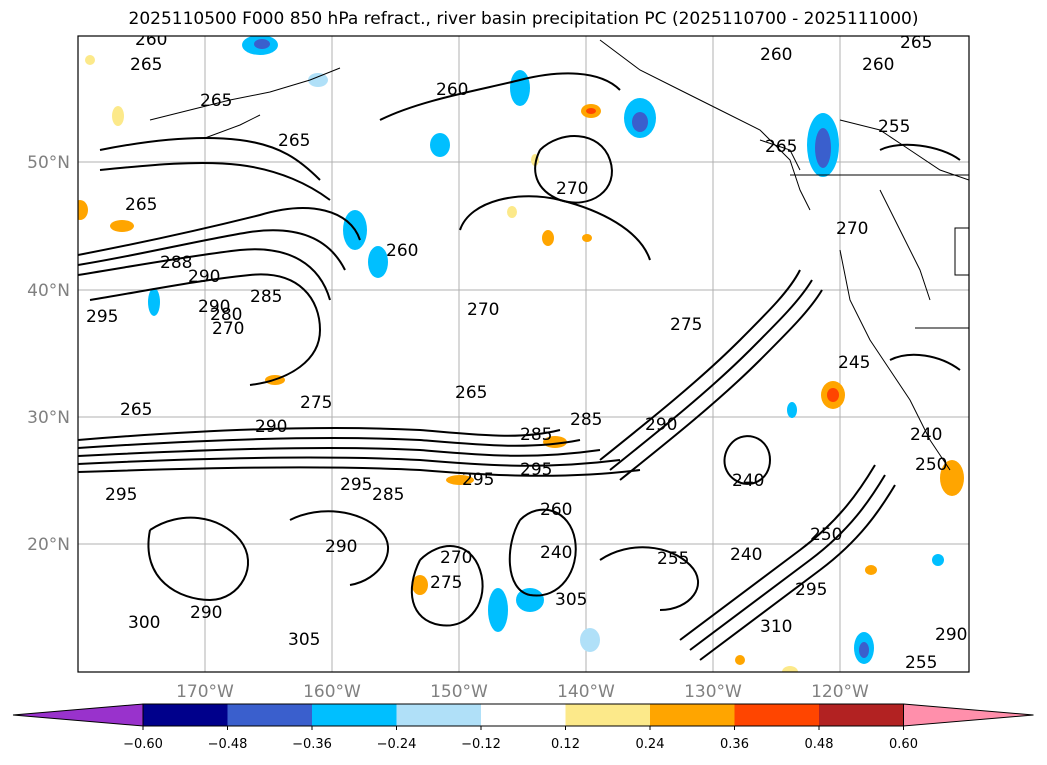  What do you see at coordinates (48, 545) in the screenshot?
I see `lat-label: 20°N` at bounding box center [48, 545].